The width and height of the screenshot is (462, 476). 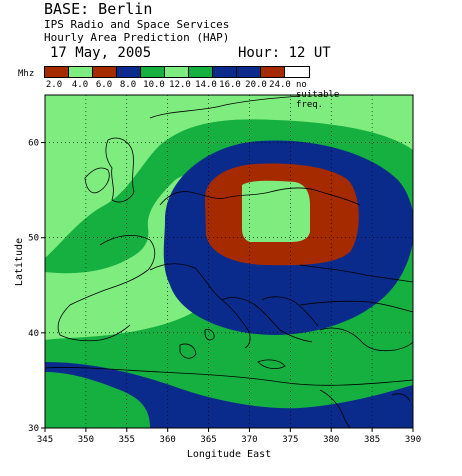 I want to click on zone-light-green-south, so click(x=97, y=400).